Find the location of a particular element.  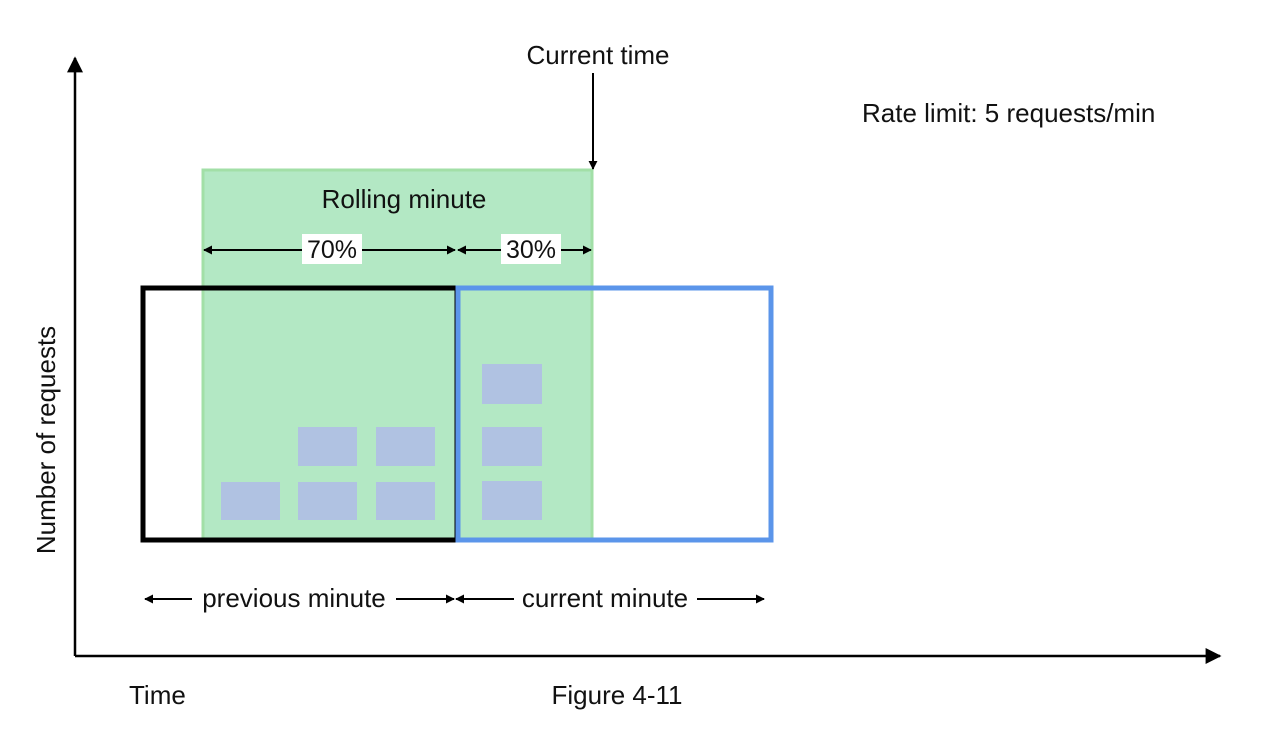

previous-minute-label: previous minute is located at coordinates (294, 598).